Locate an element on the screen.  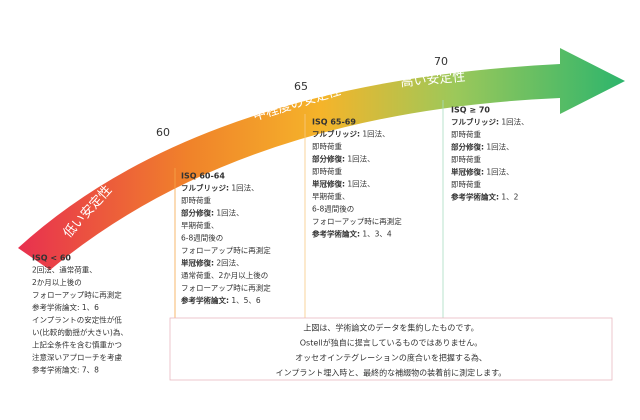
isq-mark: 60 is located at coordinates (163, 132).